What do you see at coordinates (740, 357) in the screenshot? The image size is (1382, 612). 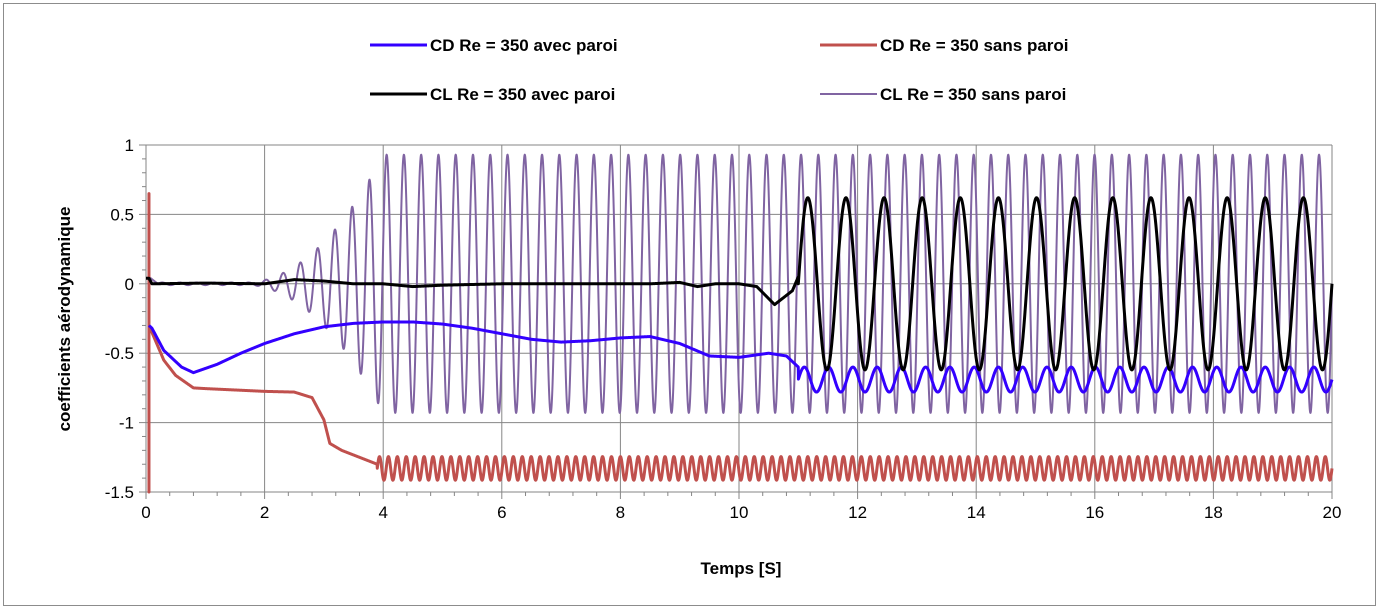 I see `series-line-cd-avec` at bounding box center [740, 357].